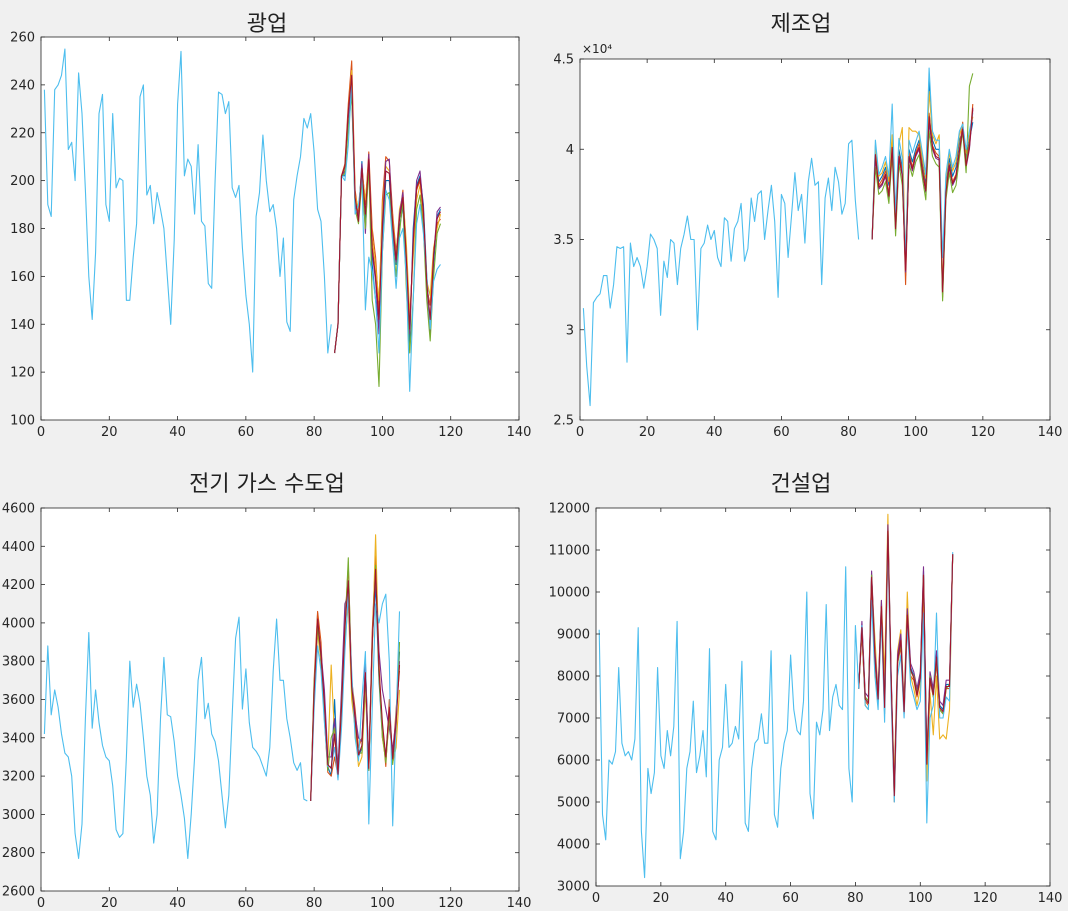 This screenshot has height=911, width=1068. What do you see at coordinates (18, 547) in the screenshot?
I see `y-tick-label: 4400` at bounding box center [18, 547].